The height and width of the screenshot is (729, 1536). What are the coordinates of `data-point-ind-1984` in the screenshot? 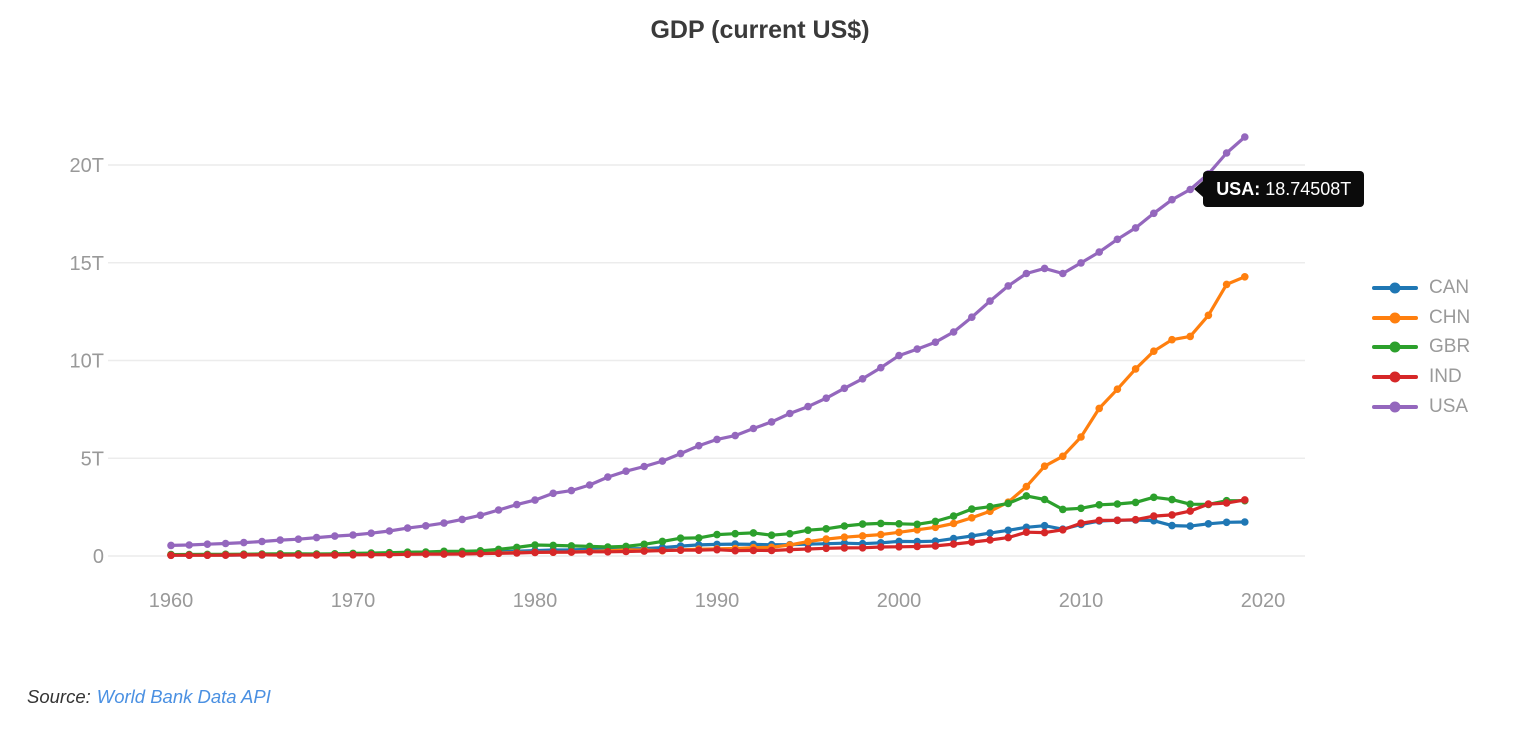 It's located at (608, 552).